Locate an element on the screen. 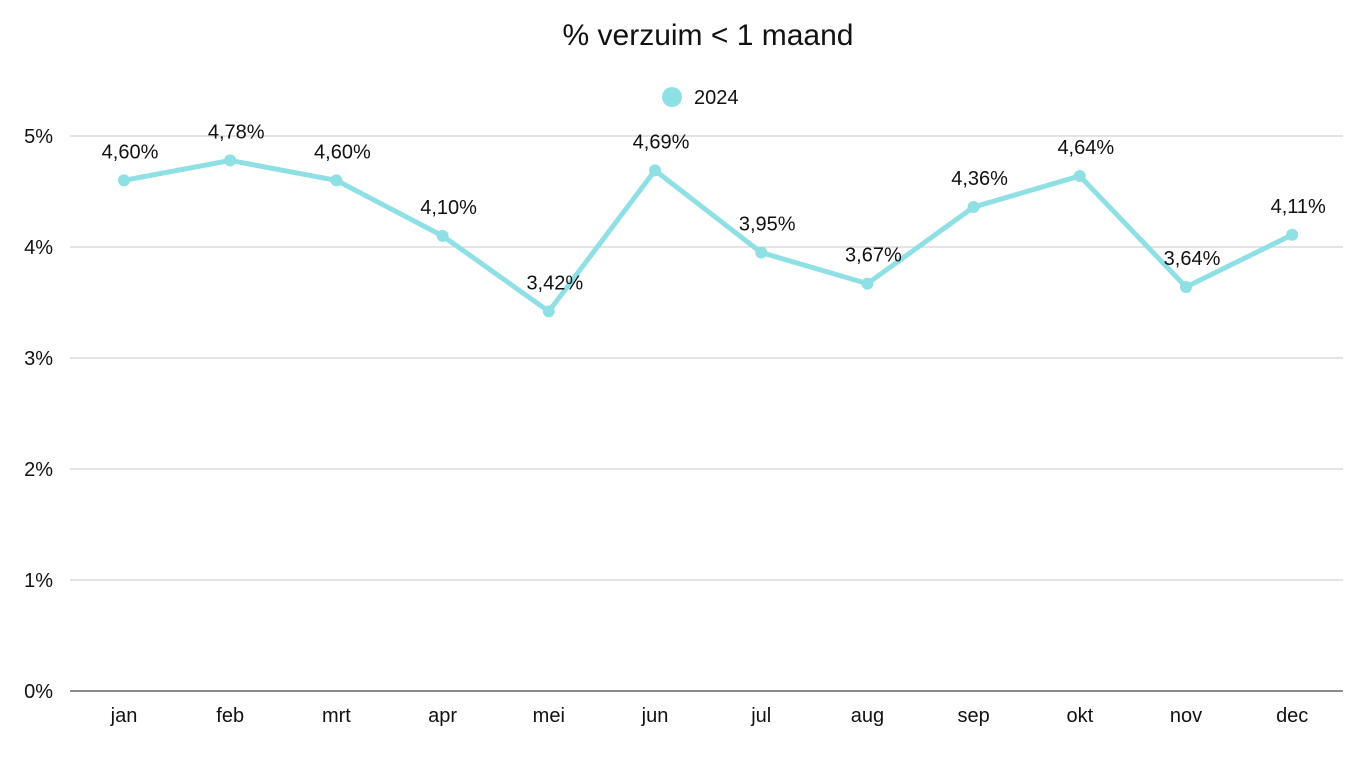 This screenshot has width=1356, height=768. x-tick-label: aug is located at coordinates (867, 716).